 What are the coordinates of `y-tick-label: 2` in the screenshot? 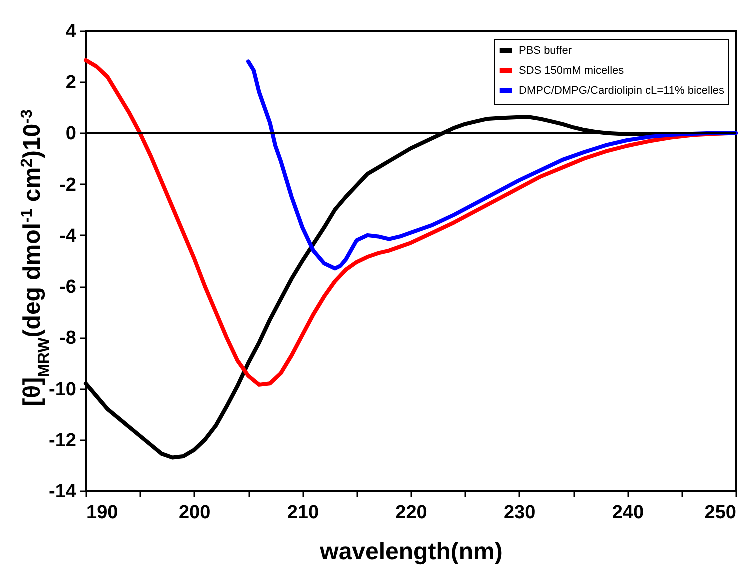 It's located at (71, 83).